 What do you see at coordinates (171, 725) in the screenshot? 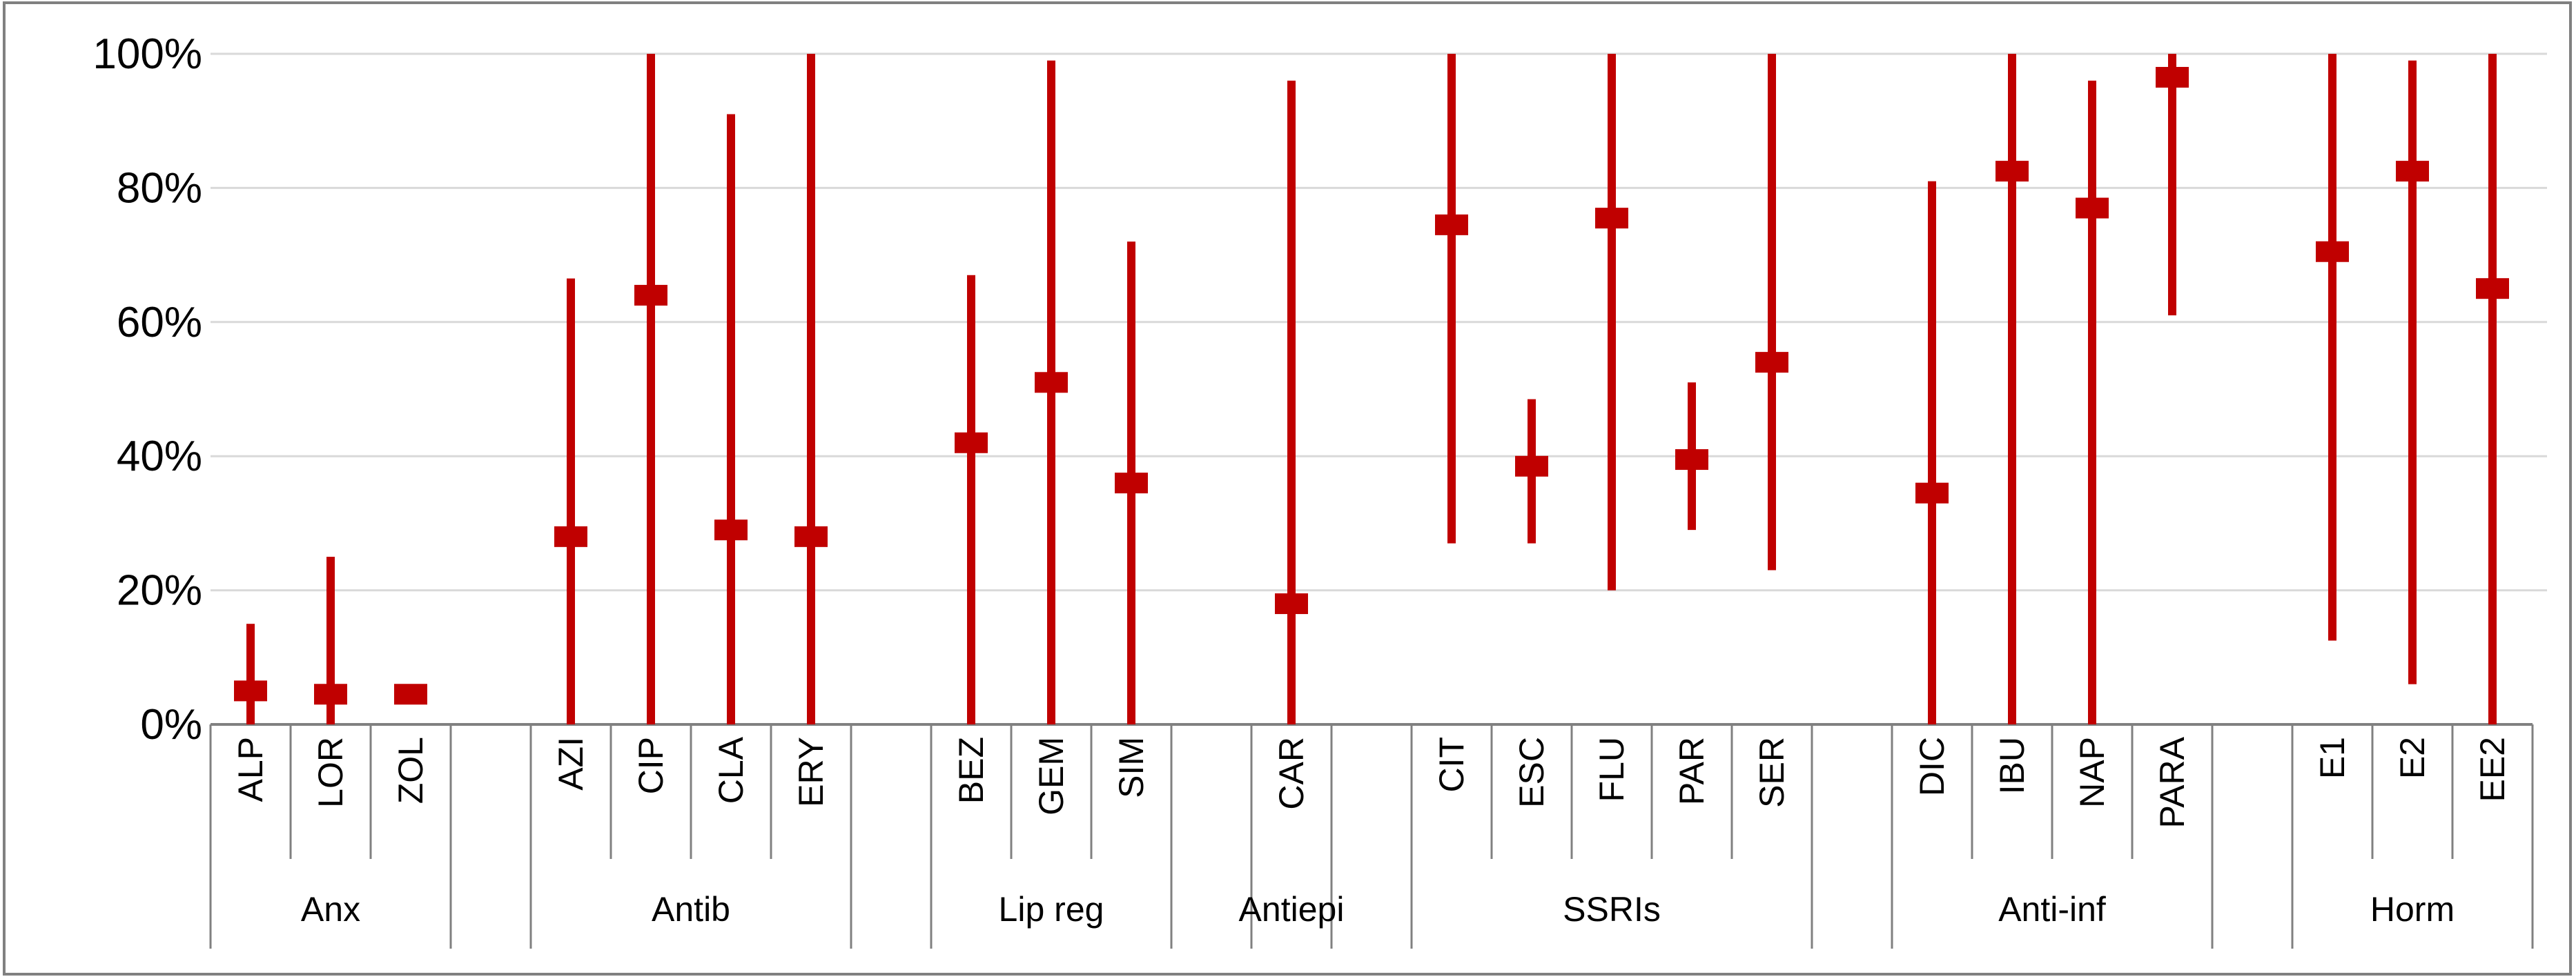
I see `y-tick-label: 0%` at bounding box center [171, 725].